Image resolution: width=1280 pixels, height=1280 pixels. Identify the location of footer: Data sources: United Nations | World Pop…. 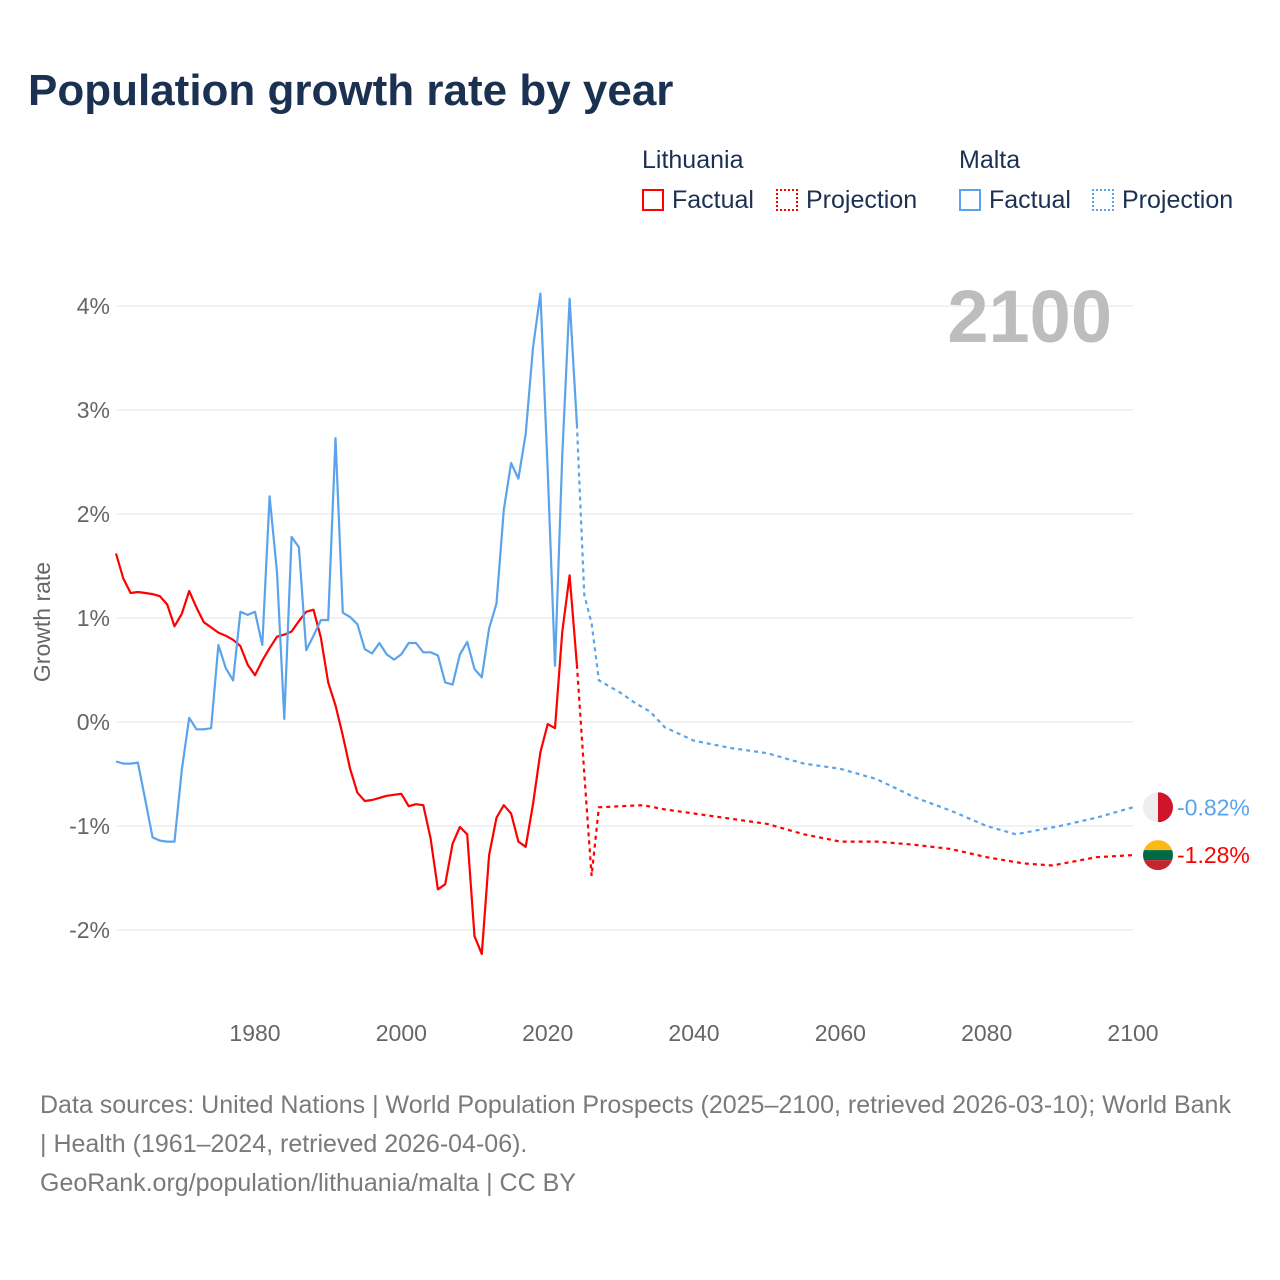
(640, 1144).